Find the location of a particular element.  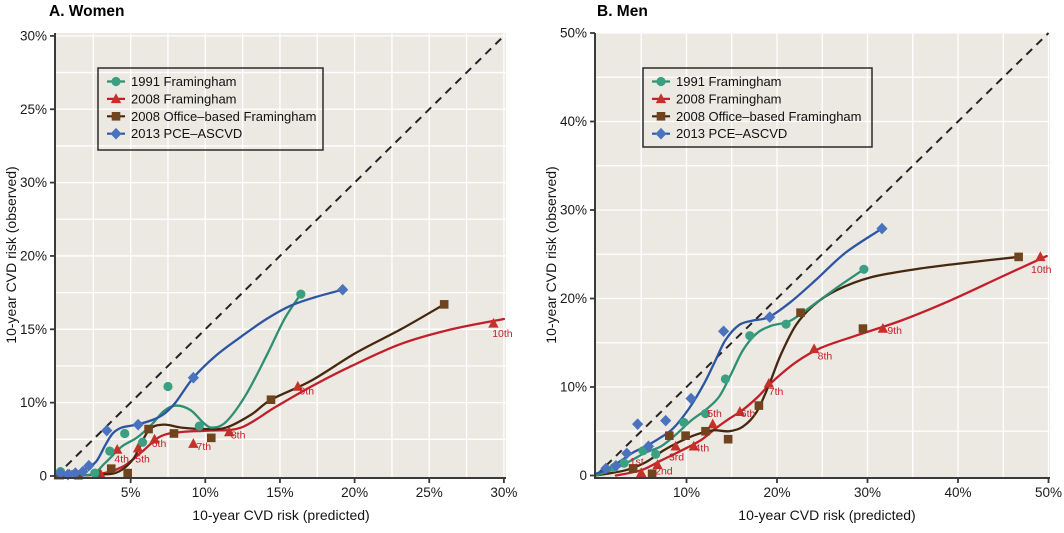

x-tick-label: 25% is located at coordinates (429, 492).